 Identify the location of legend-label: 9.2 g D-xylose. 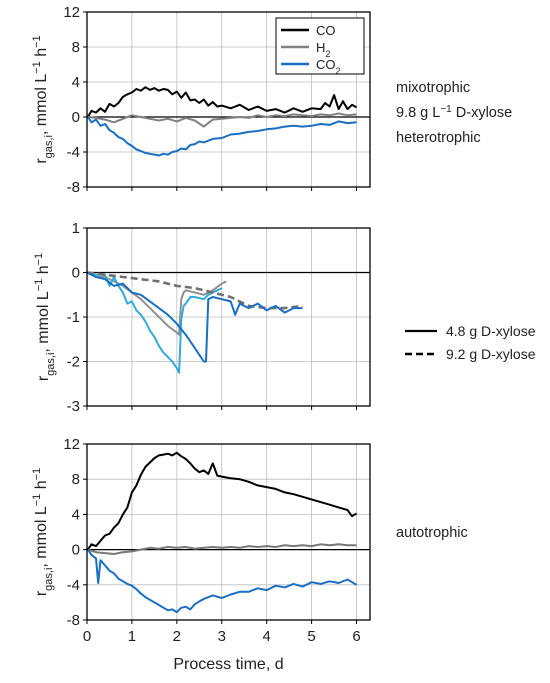
(491, 354).